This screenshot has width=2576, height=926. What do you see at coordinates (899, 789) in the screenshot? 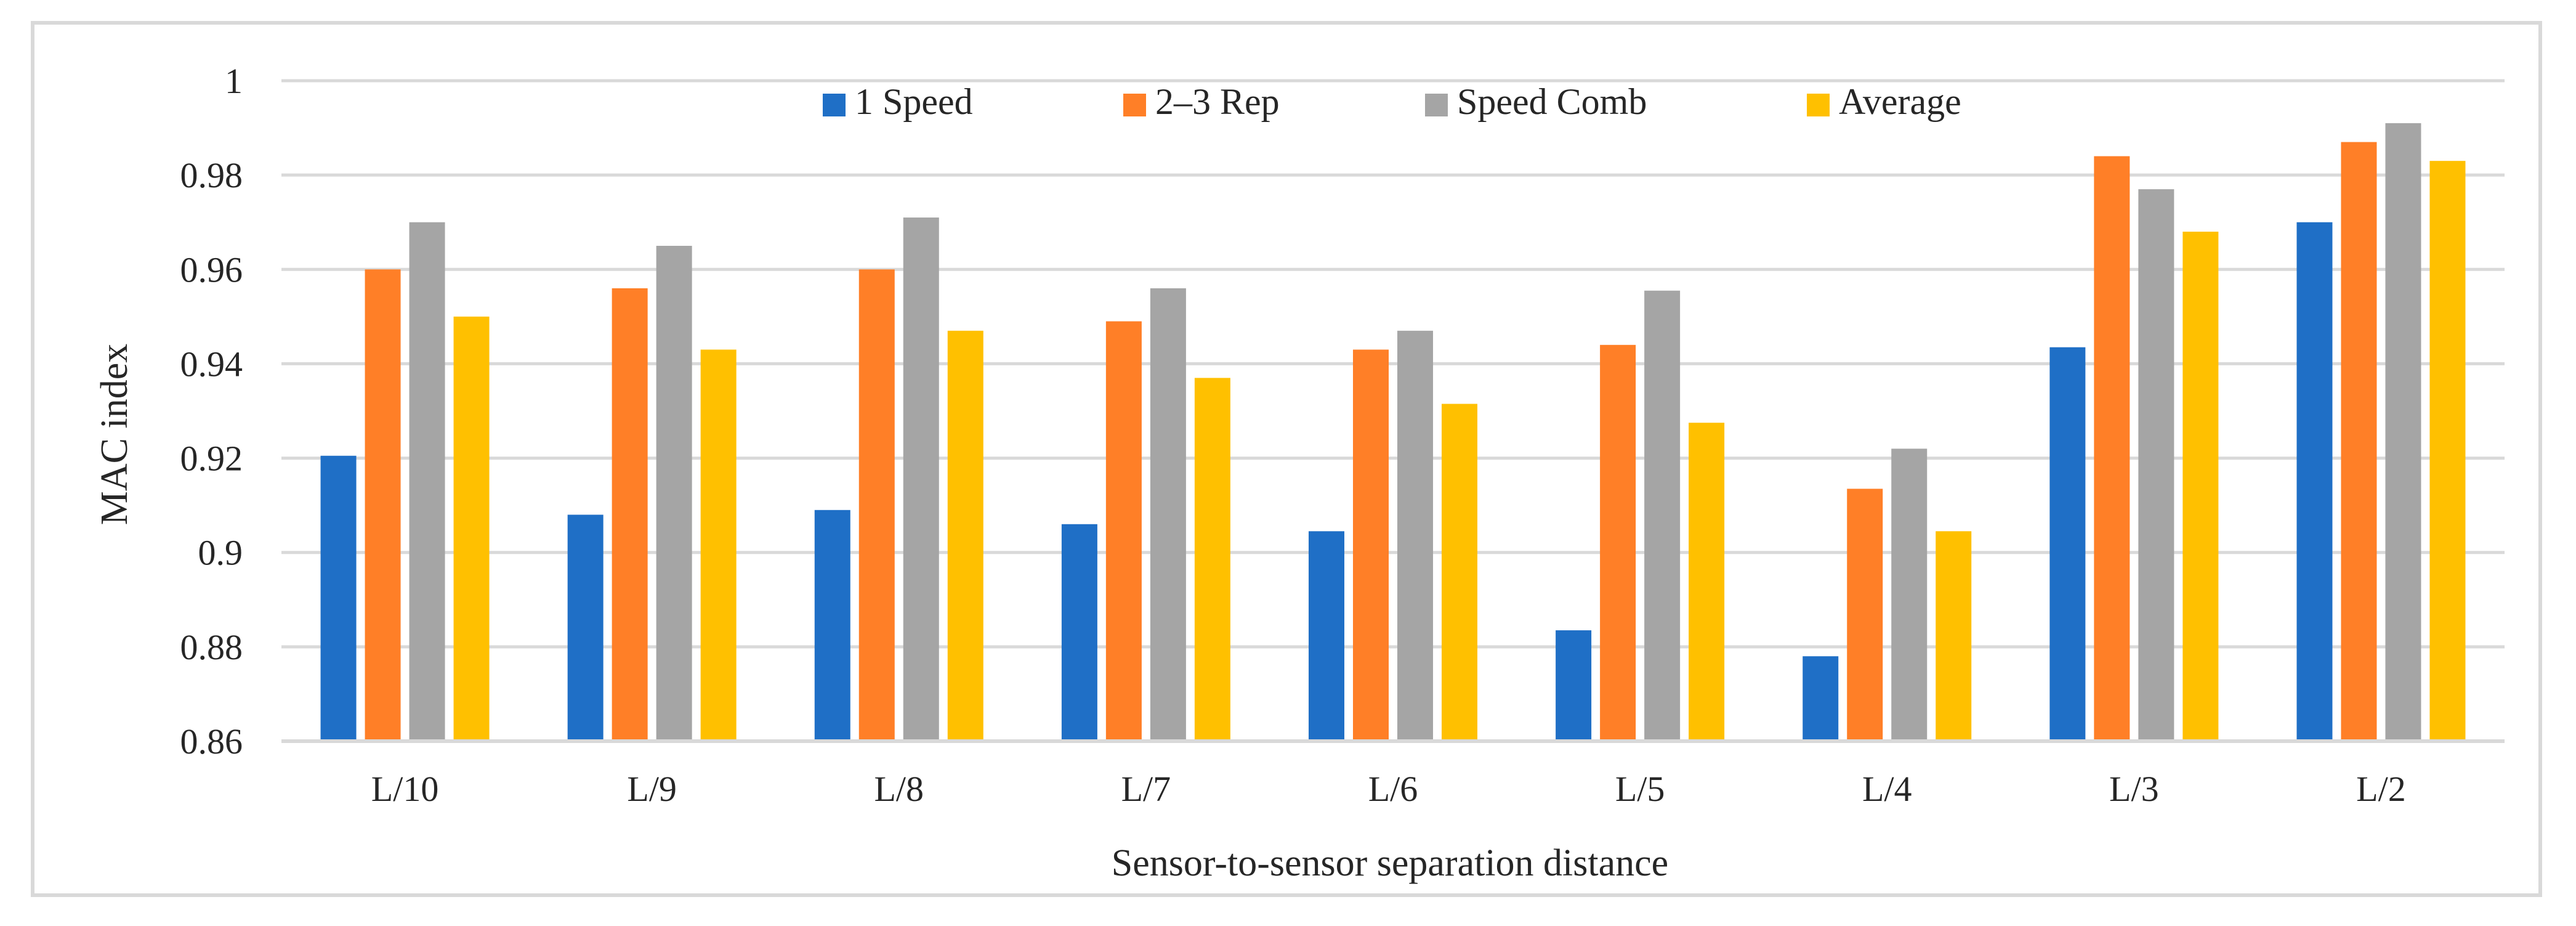
I see `x-tick-label: L/8` at bounding box center [899, 789].